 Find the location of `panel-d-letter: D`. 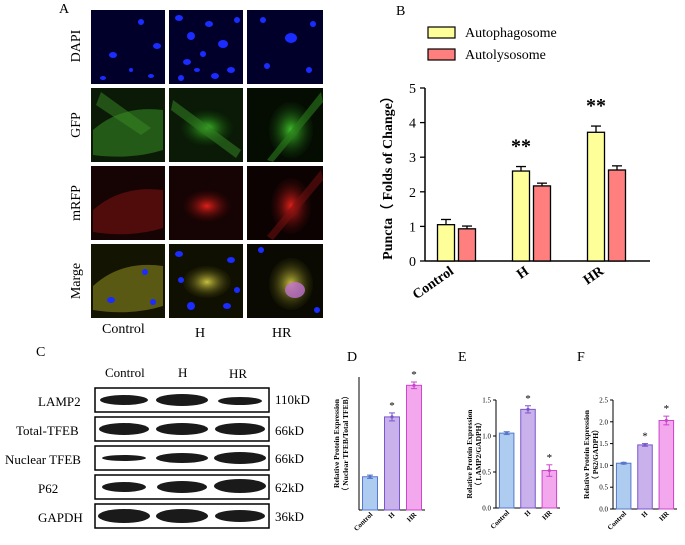

panel-d-letter: D is located at coordinates (352, 357).